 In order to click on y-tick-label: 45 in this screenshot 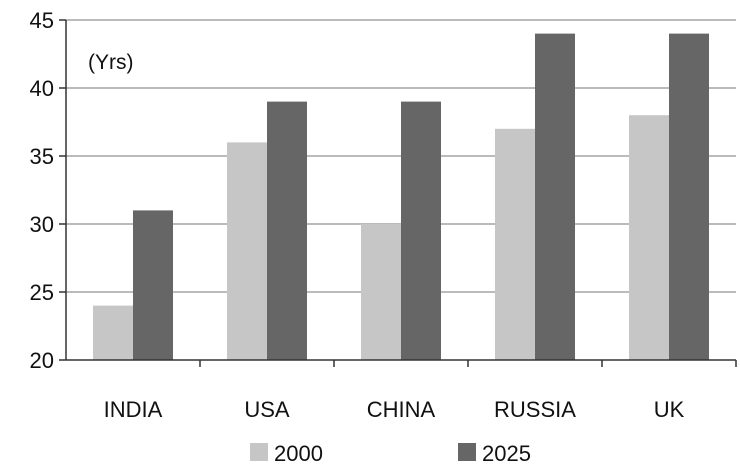, I will do `click(42, 20)`.